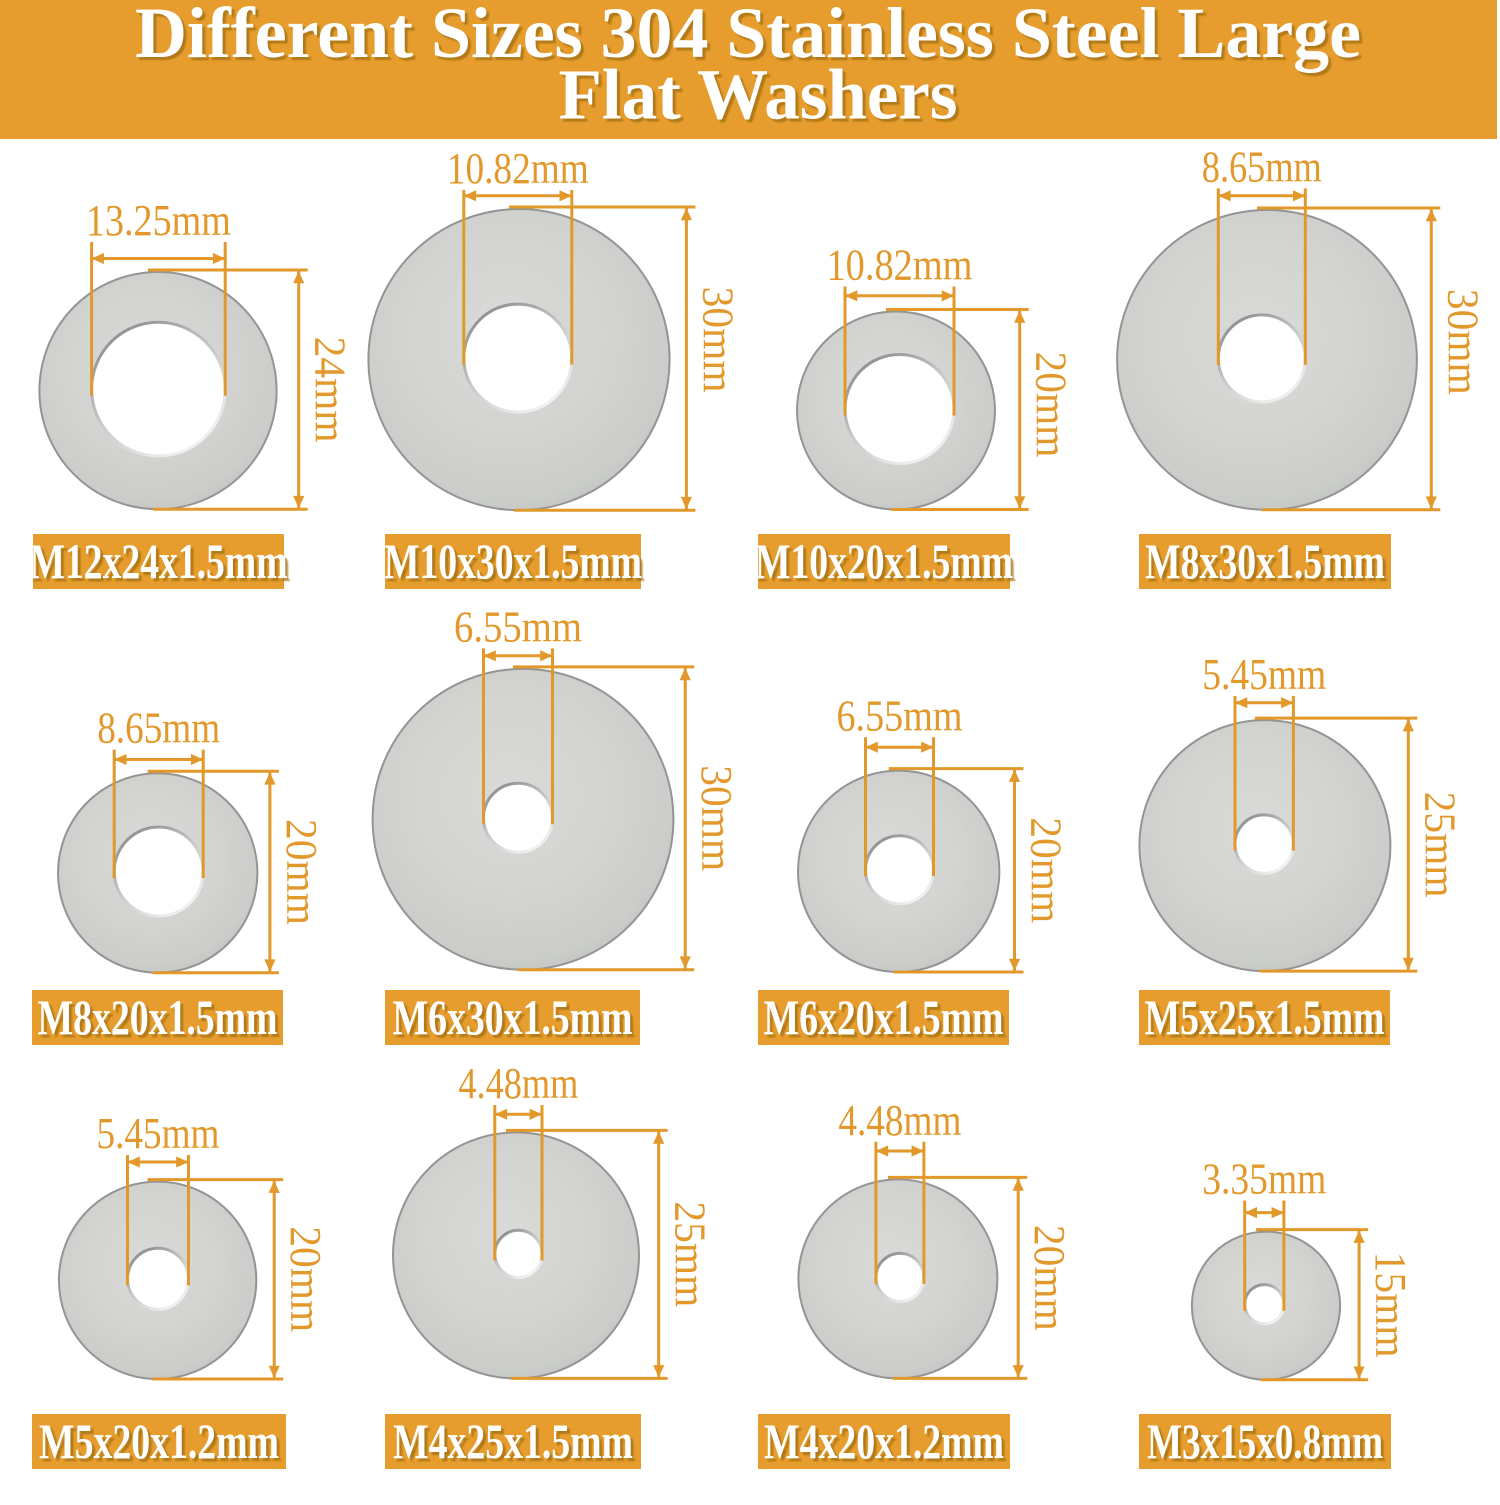 The width and height of the screenshot is (1500, 1505). I want to click on svg-text: 3.35mm, so click(1264, 1179).